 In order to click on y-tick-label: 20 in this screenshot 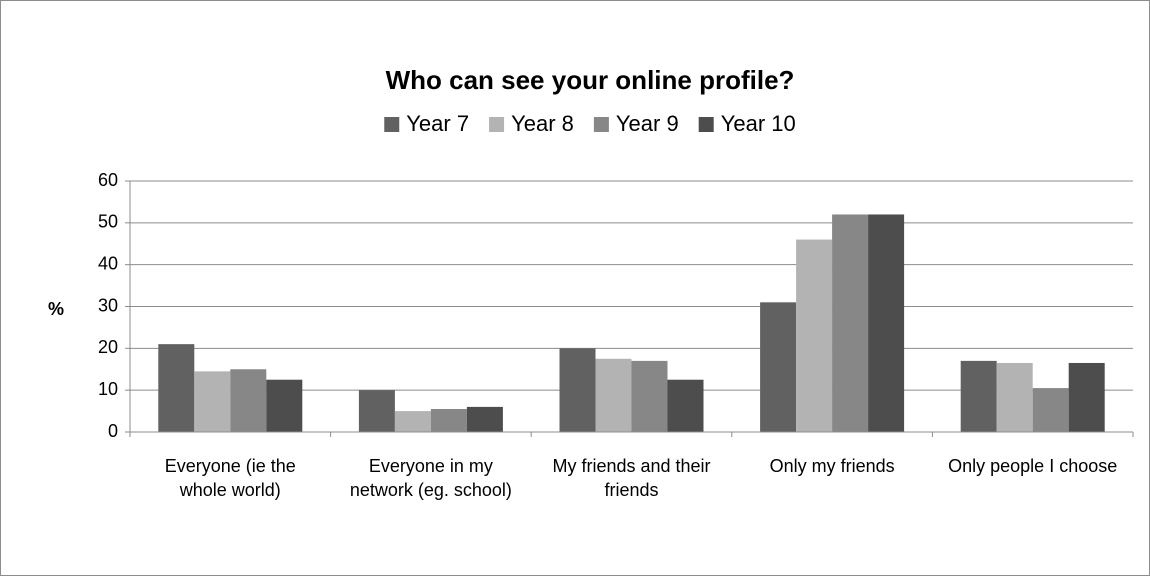, I will do `click(108, 347)`.